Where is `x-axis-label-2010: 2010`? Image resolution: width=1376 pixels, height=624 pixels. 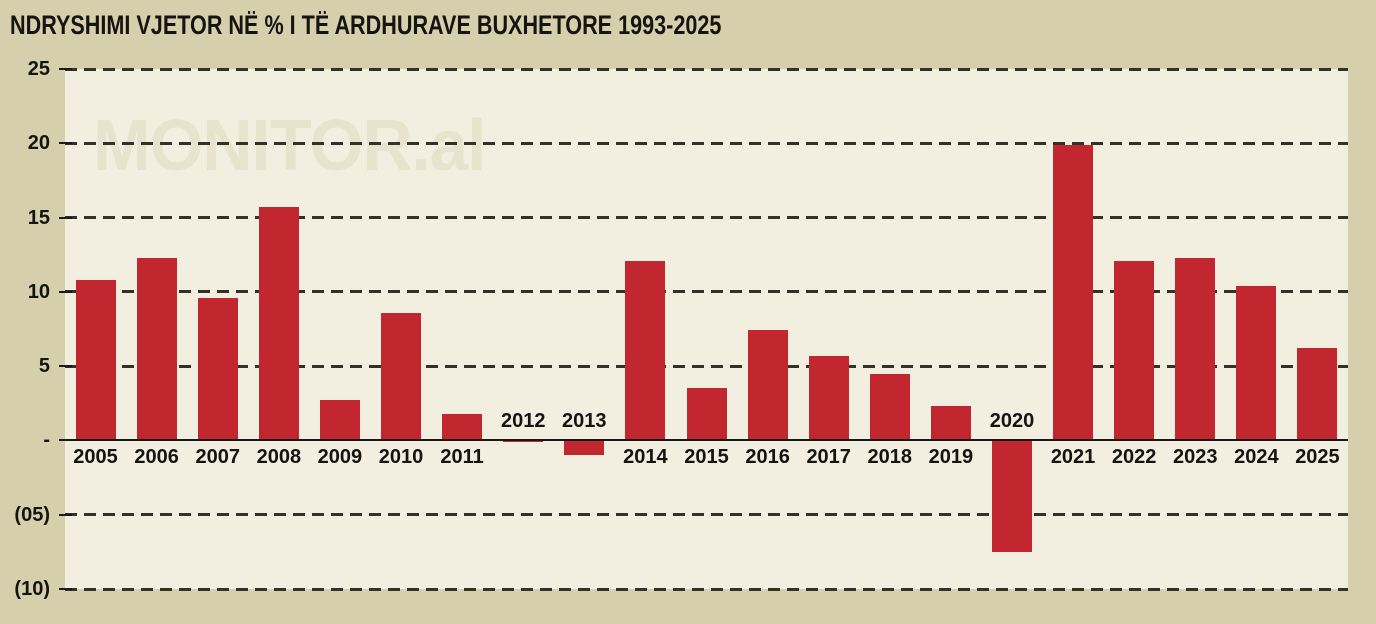
x-axis-label-2010: 2010 is located at coordinates (401, 457).